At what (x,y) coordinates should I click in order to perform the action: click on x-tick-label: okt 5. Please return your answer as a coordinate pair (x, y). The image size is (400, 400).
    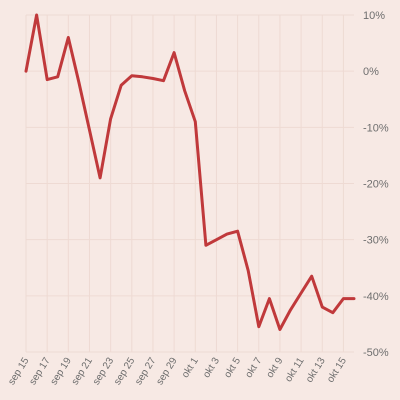
    Looking at the image, I should click on (232, 367).